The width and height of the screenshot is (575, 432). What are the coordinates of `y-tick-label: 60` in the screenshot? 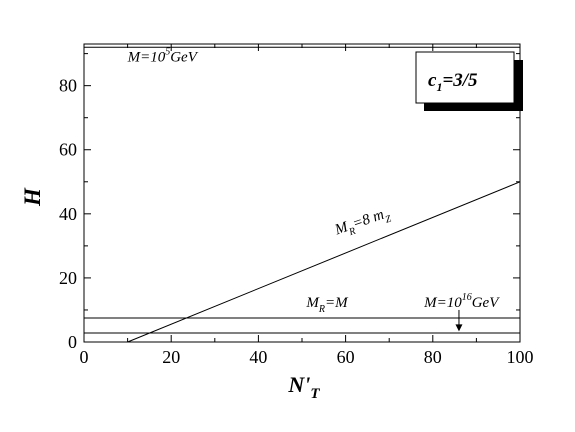 It's located at (68, 150).